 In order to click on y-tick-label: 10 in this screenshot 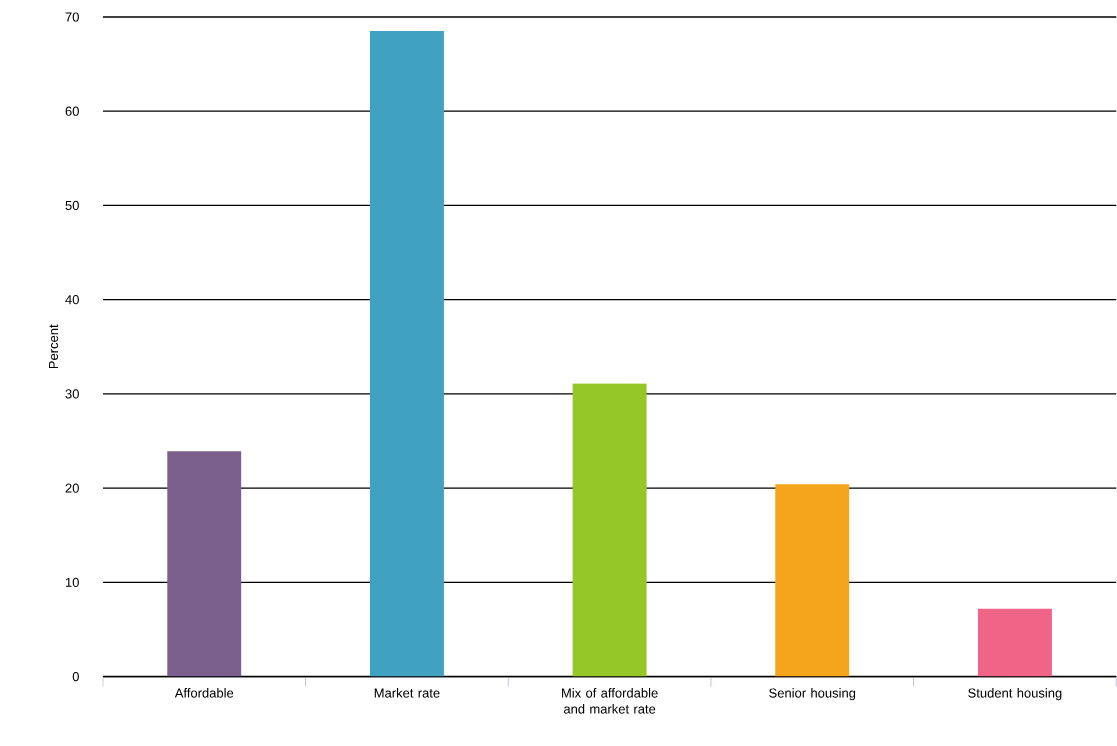, I will do `click(72, 582)`.